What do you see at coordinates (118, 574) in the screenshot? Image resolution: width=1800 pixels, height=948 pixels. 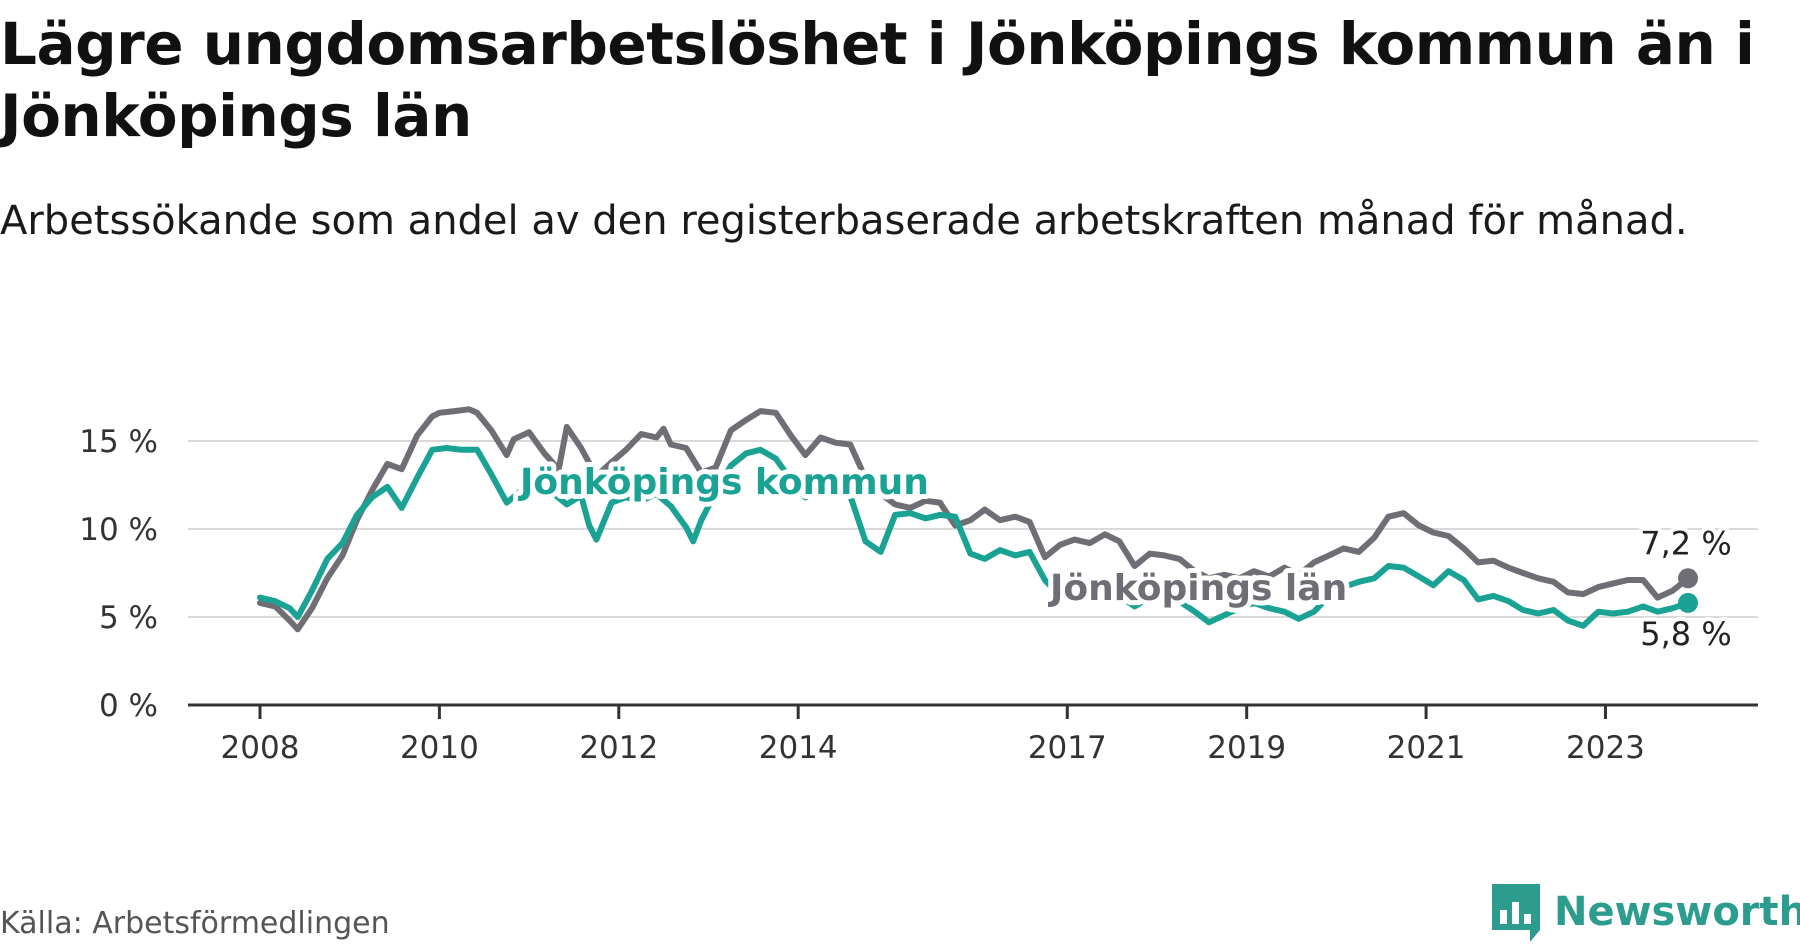 I see `y-axis-ticks: 0 % 5 % 10 % 15 %` at bounding box center [118, 574].